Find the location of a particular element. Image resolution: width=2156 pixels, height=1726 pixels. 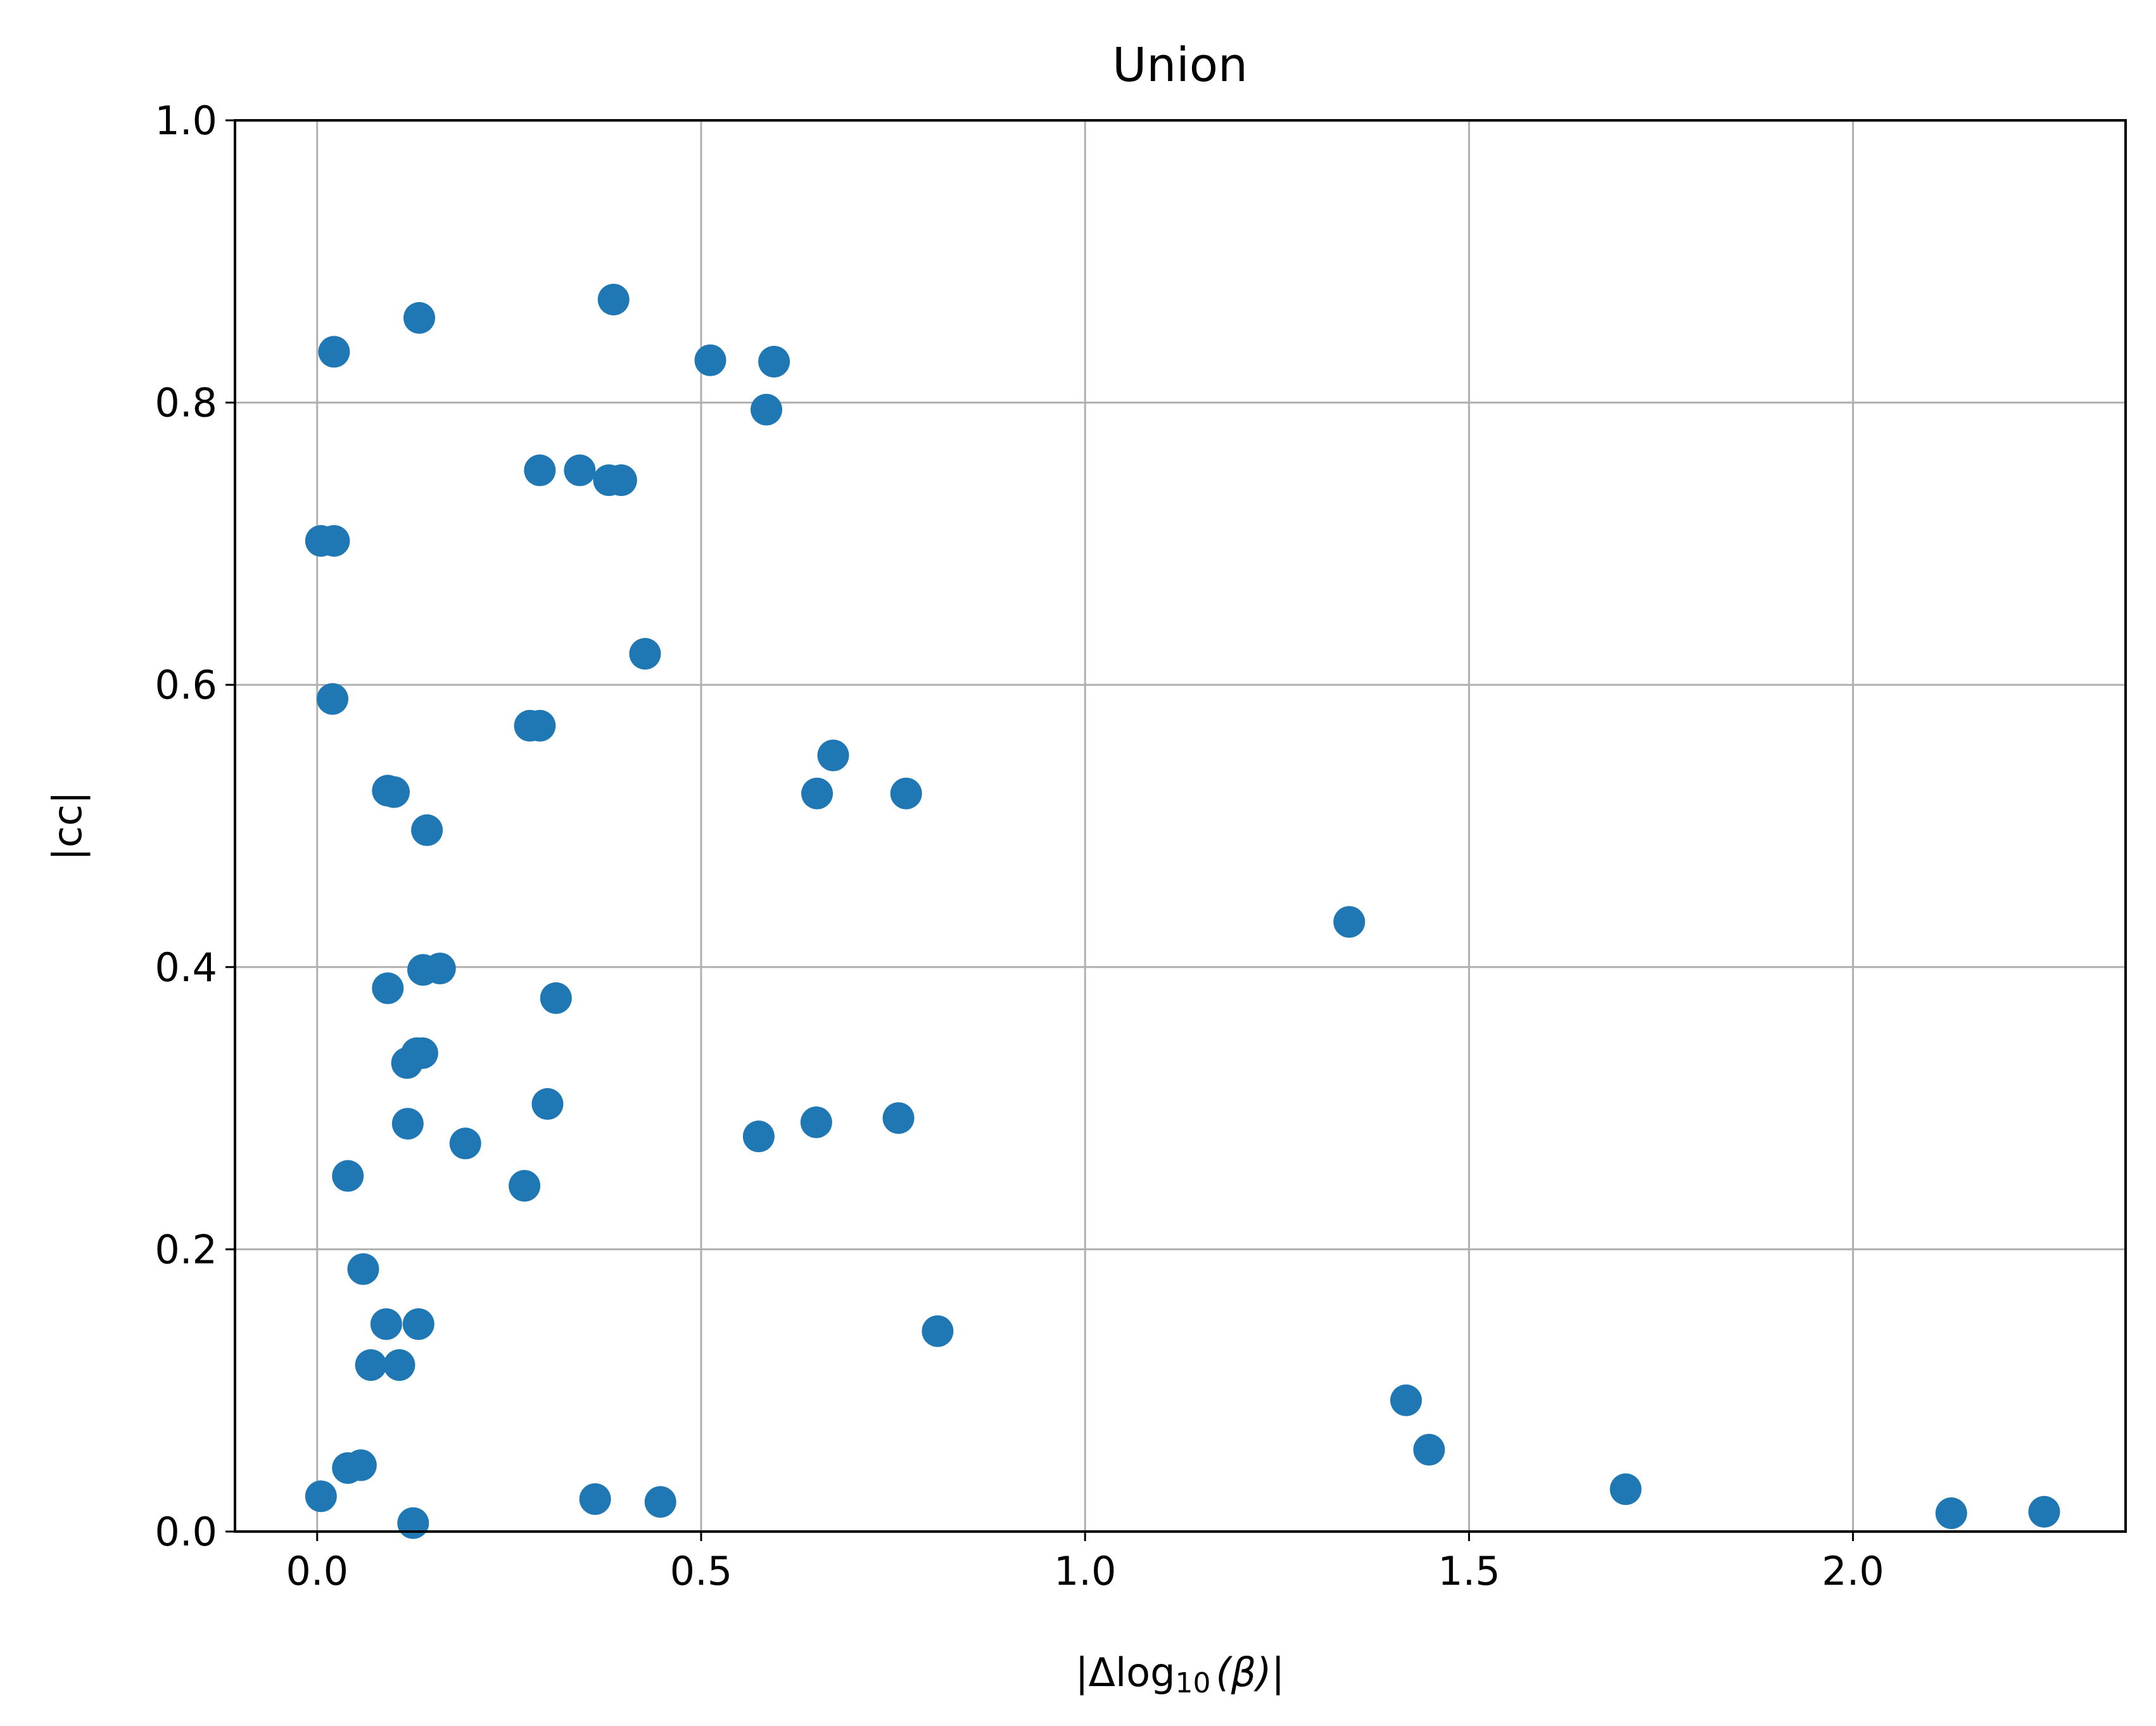

y-tick-label: 0.2 is located at coordinates (186, 1249).